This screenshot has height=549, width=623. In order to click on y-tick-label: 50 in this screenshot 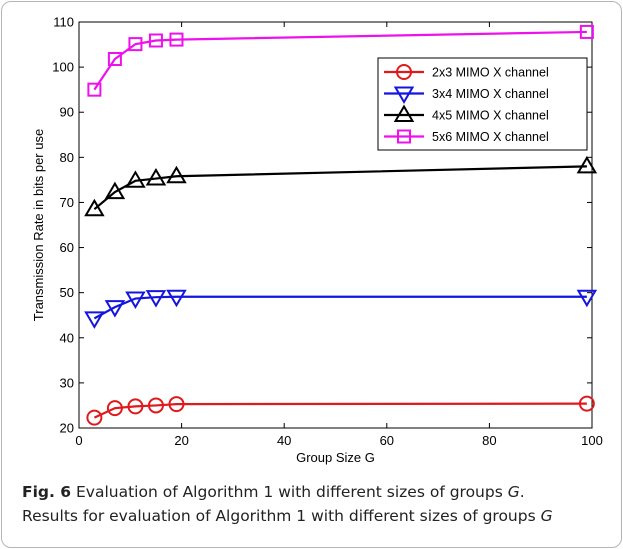, I will do `click(67, 292)`.